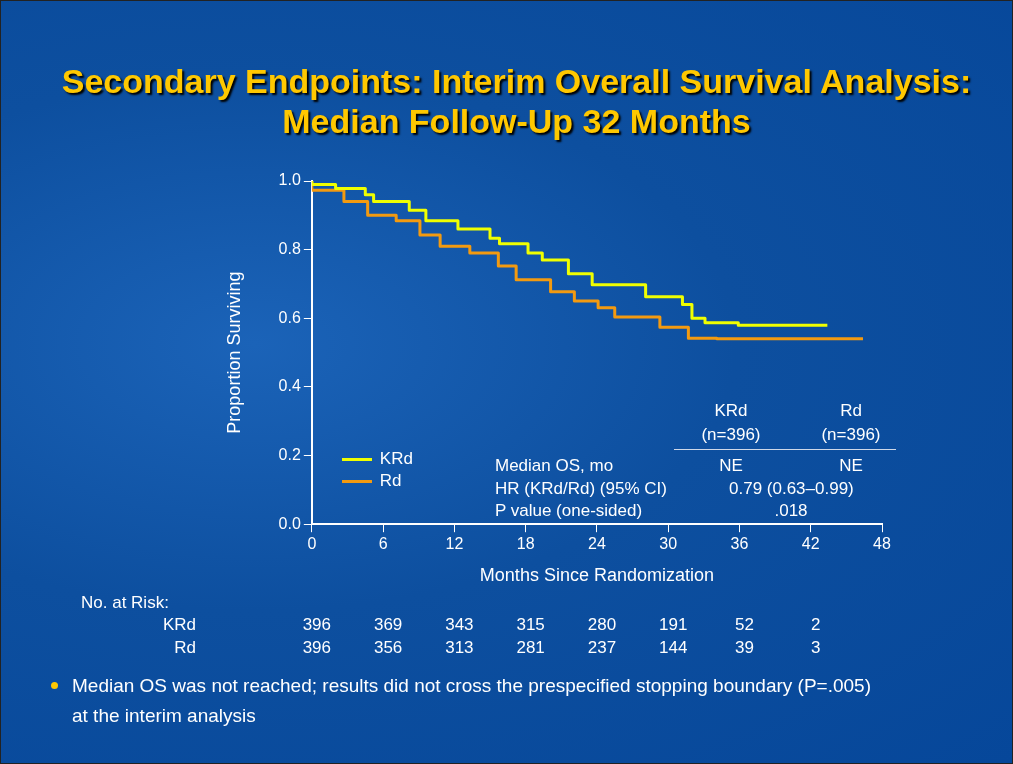  What do you see at coordinates (851, 411) in the screenshot?
I see `annotation: Rd` at bounding box center [851, 411].